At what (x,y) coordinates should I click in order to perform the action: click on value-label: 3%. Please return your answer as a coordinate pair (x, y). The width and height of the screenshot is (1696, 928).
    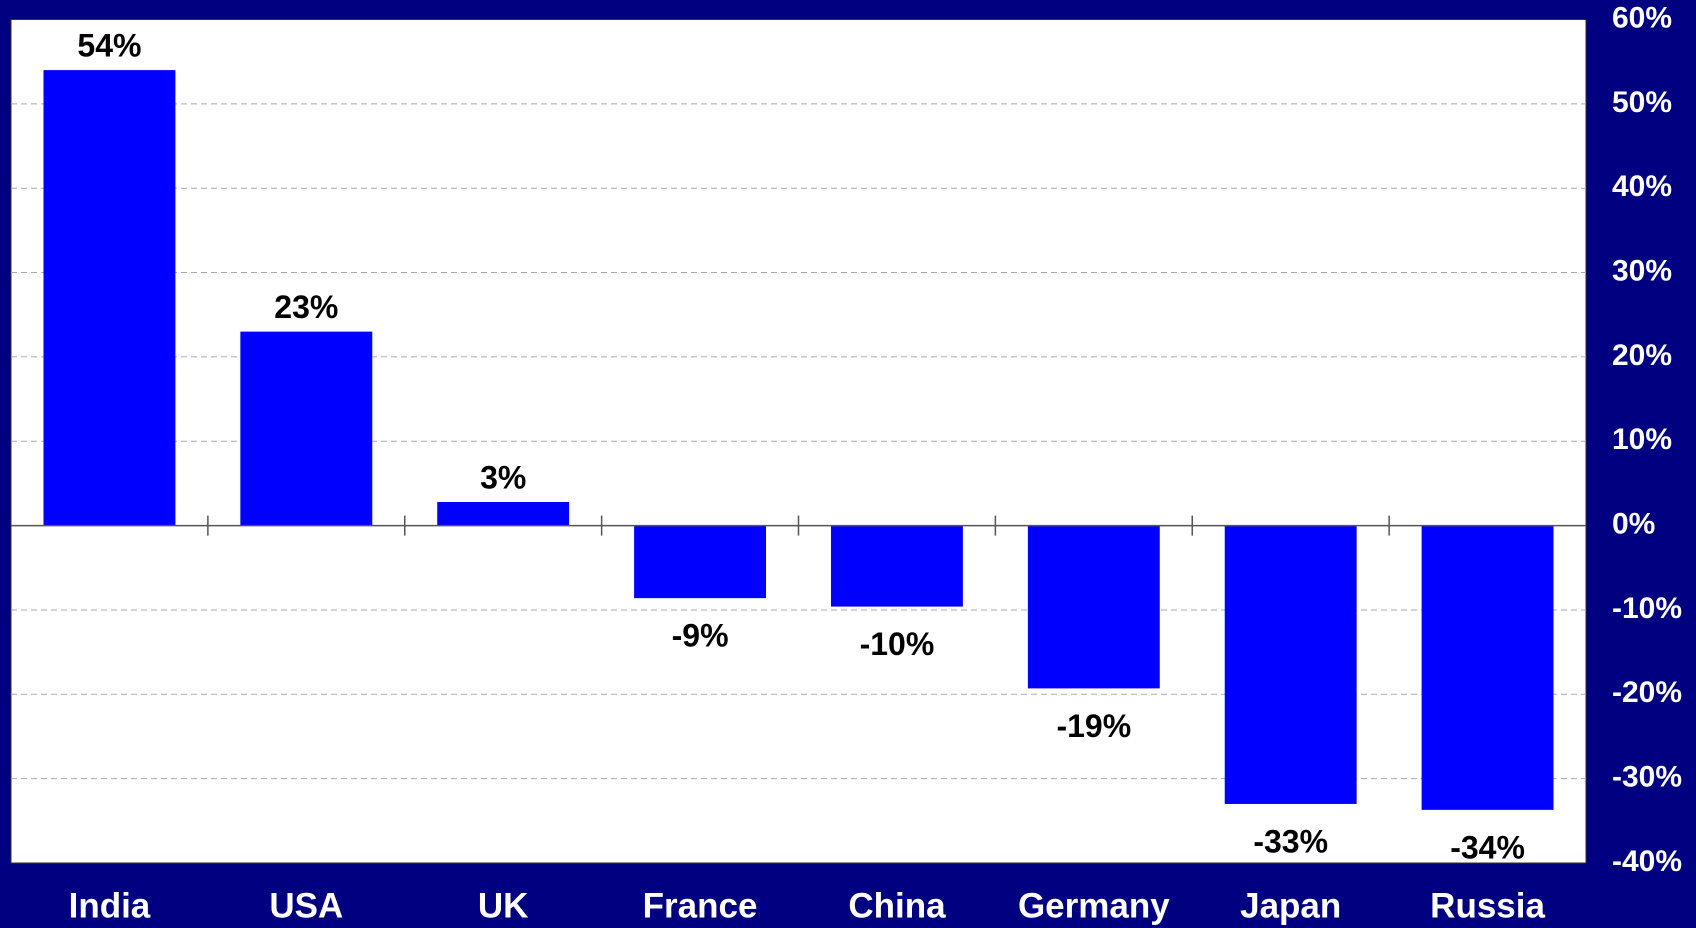
    Looking at the image, I should click on (503, 477).